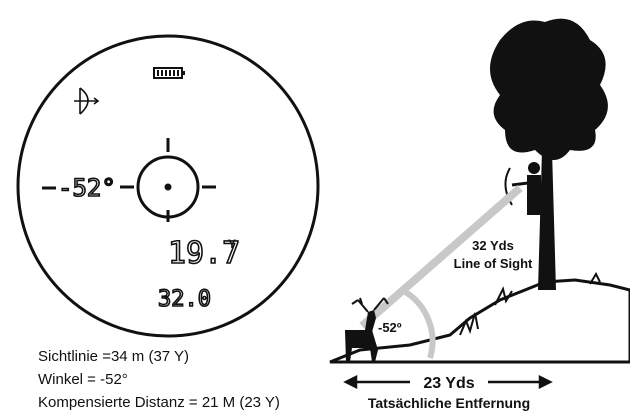 This screenshot has height=415, width=630. Describe the element at coordinates (204, 253) in the screenshot. I see `display-distance: 19.7` at that location.